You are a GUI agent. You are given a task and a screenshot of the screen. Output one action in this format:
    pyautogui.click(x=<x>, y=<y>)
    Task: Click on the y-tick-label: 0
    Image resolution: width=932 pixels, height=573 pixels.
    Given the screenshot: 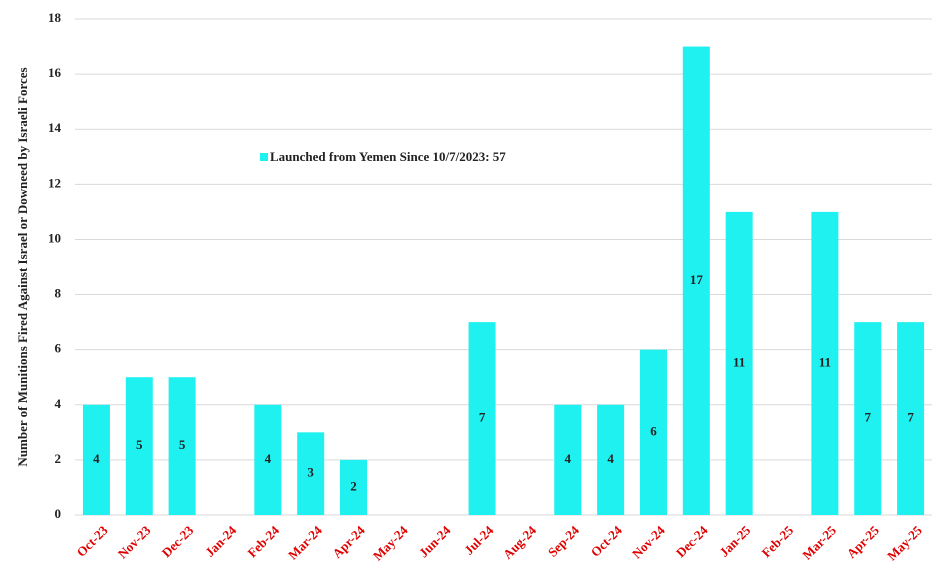 What is the action you would take?
    pyautogui.click(x=58, y=513)
    